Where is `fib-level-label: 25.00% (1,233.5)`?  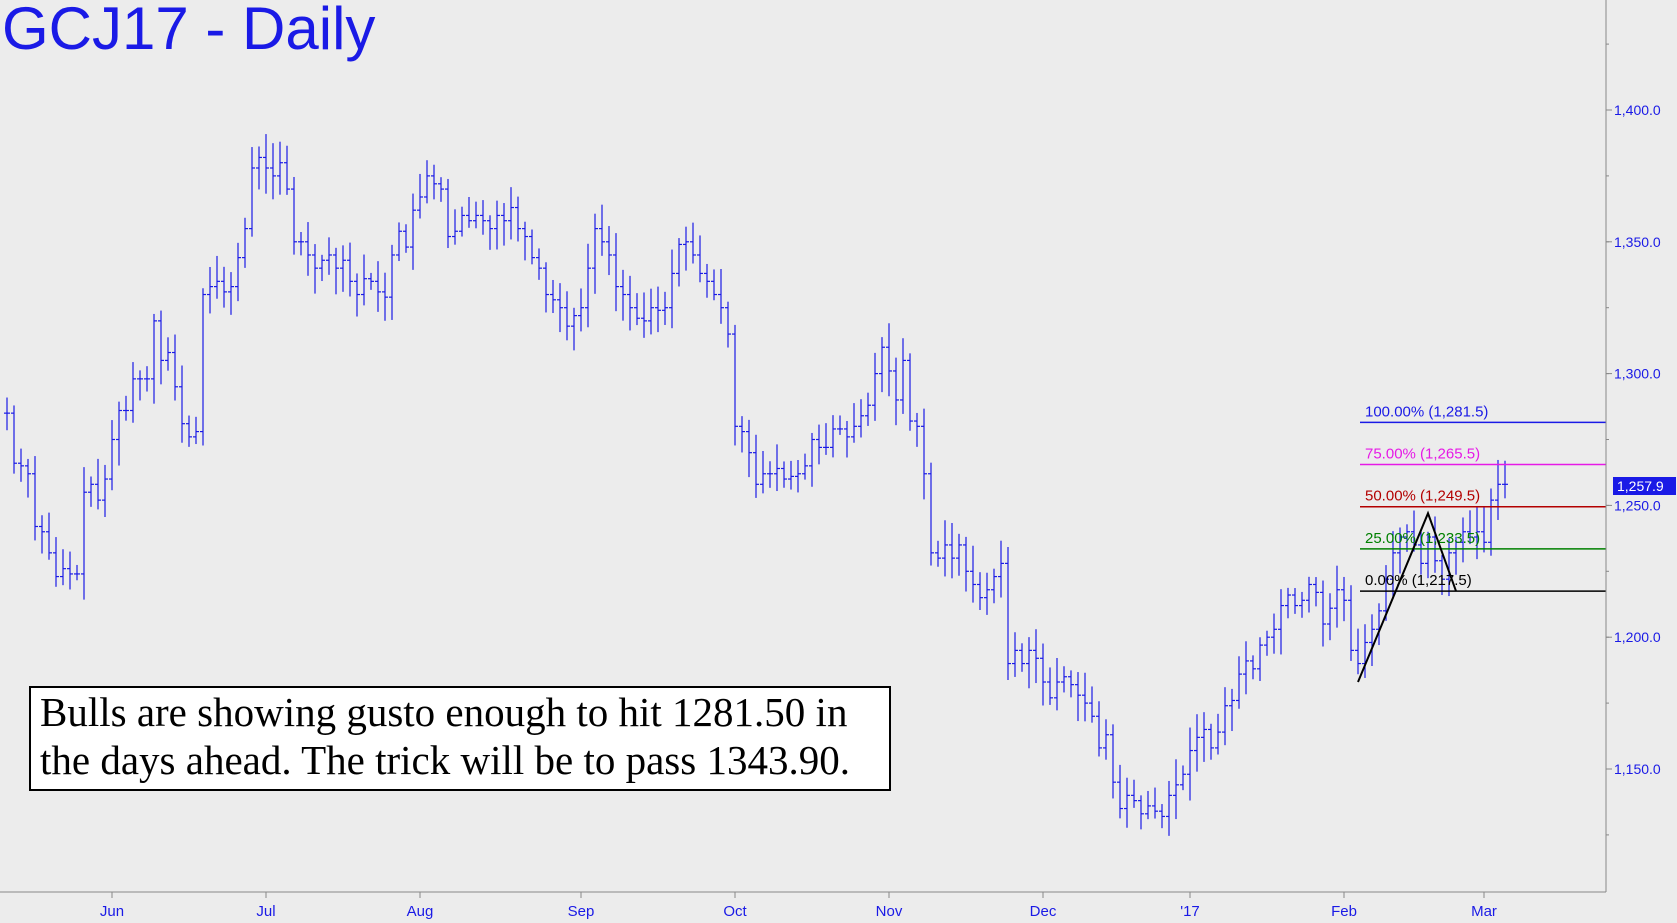 fib-level-label: 25.00% (1,233.5) is located at coordinates (1422, 538).